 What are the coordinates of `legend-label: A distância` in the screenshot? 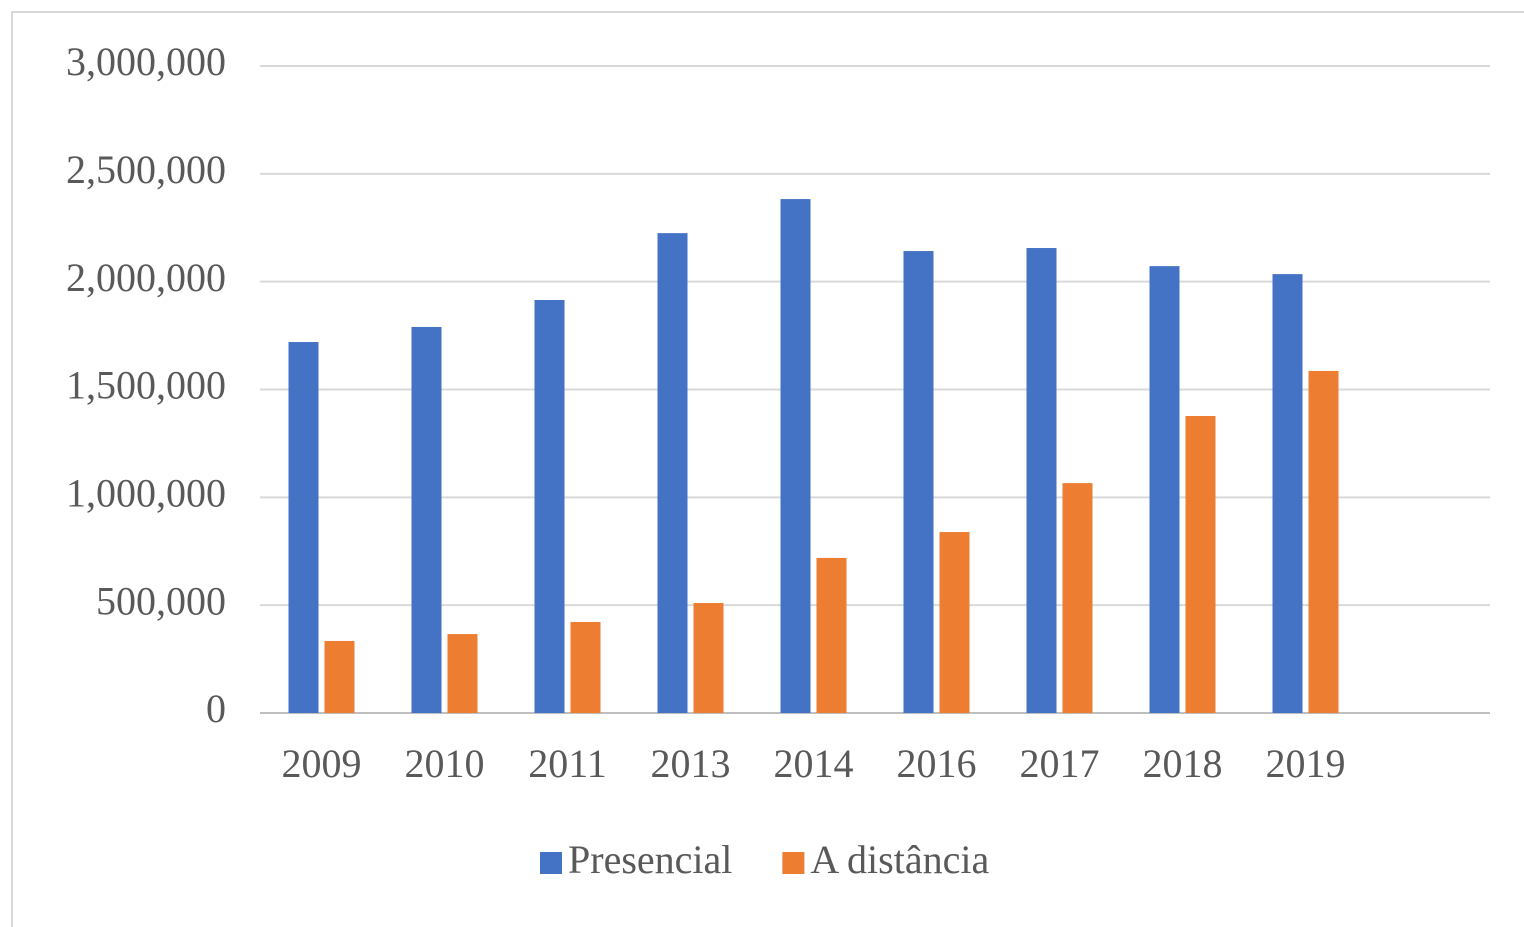 It's located at (899, 859).